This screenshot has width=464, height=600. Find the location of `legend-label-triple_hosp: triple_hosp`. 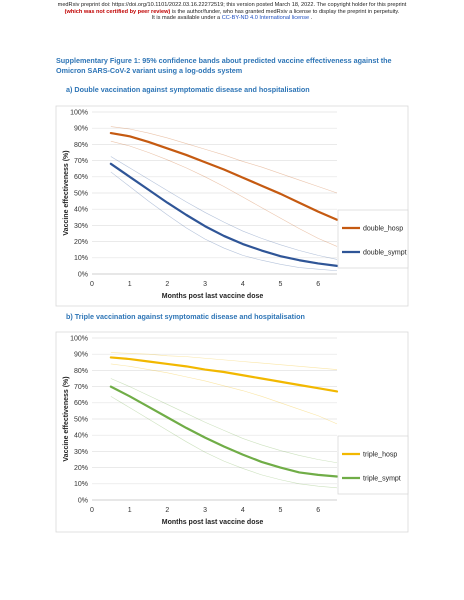

legend-label-triple_hosp: triple_hosp is located at coordinates (380, 454).